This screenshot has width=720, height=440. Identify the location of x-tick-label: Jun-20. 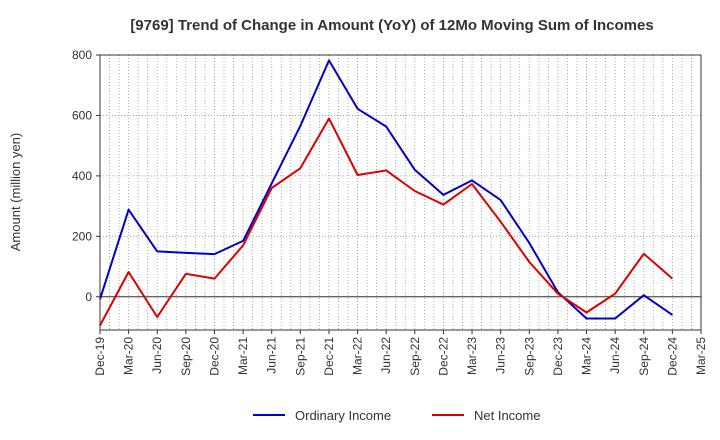
(157, 355).